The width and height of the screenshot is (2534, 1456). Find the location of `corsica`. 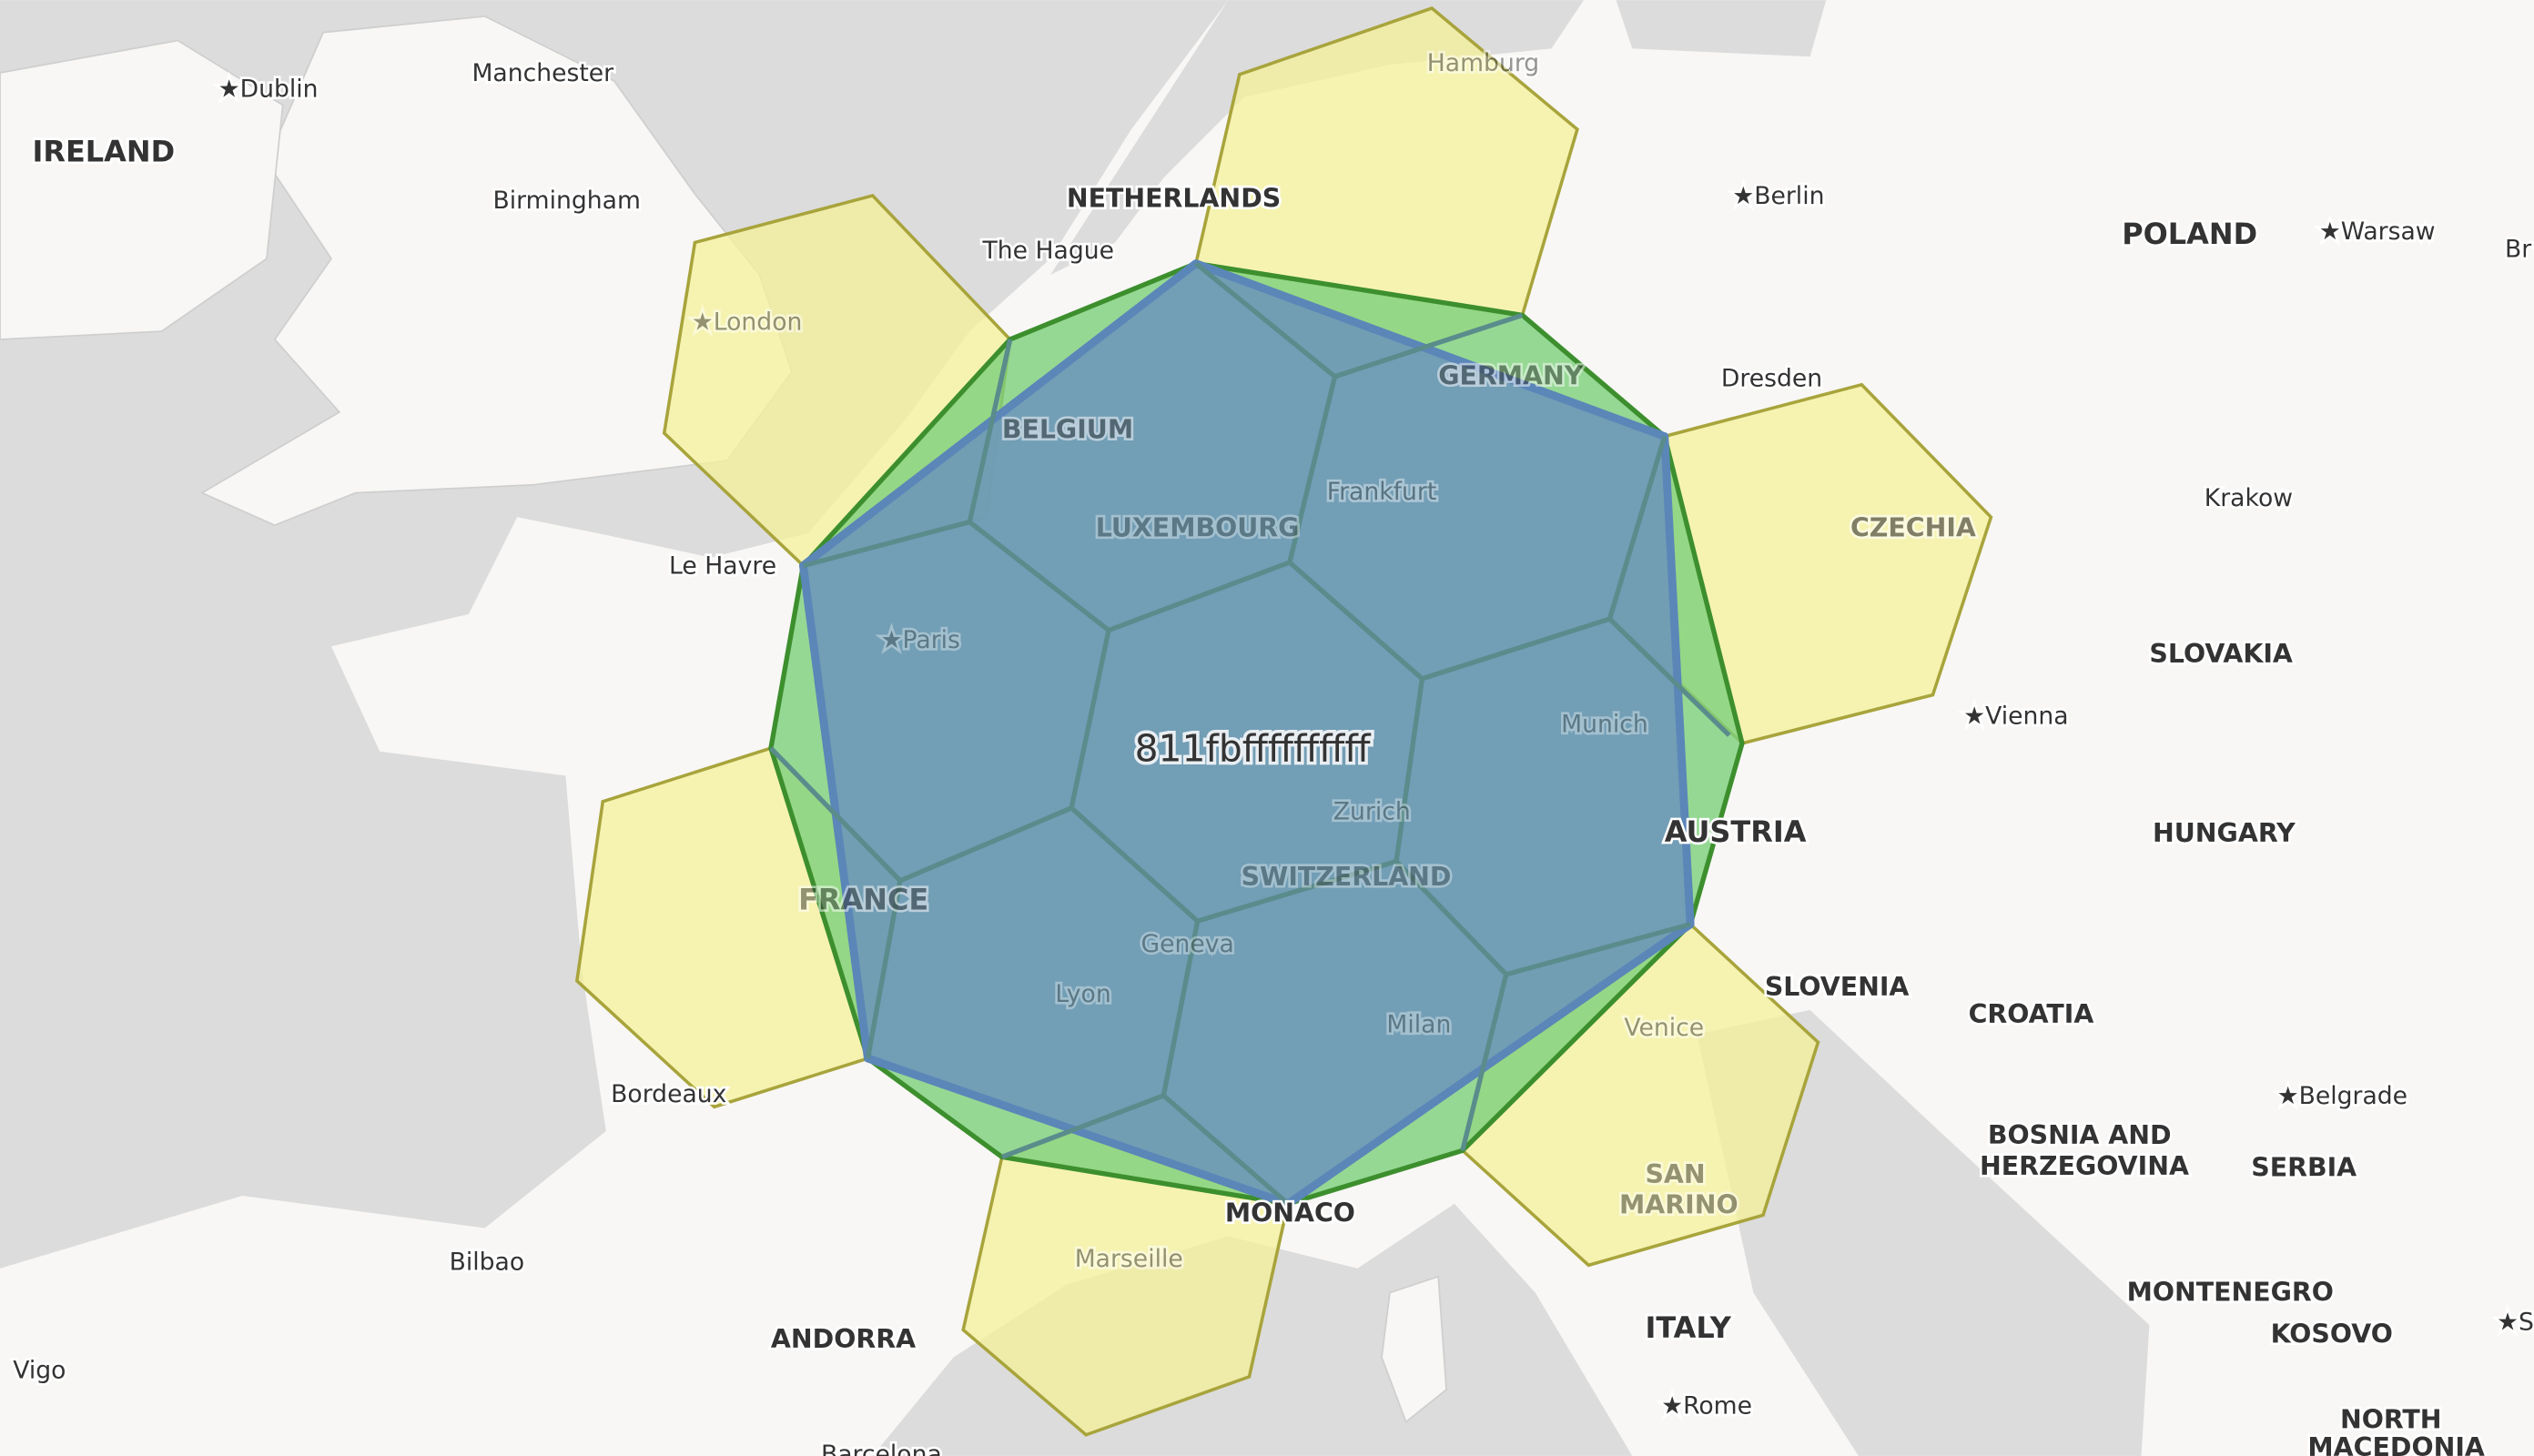

corsica is located at coordinates (1415, 1349).